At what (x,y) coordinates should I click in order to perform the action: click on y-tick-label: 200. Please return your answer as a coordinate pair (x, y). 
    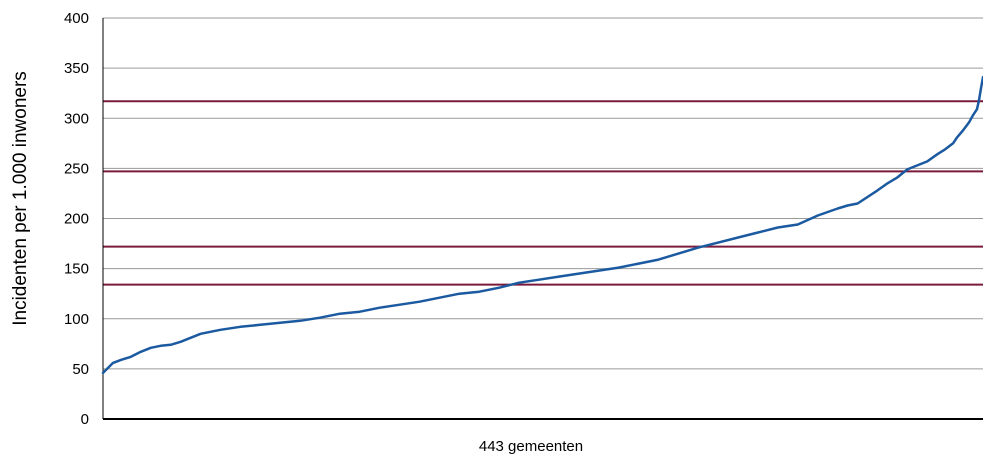
    Looking at the image, I should click on (76, 219).